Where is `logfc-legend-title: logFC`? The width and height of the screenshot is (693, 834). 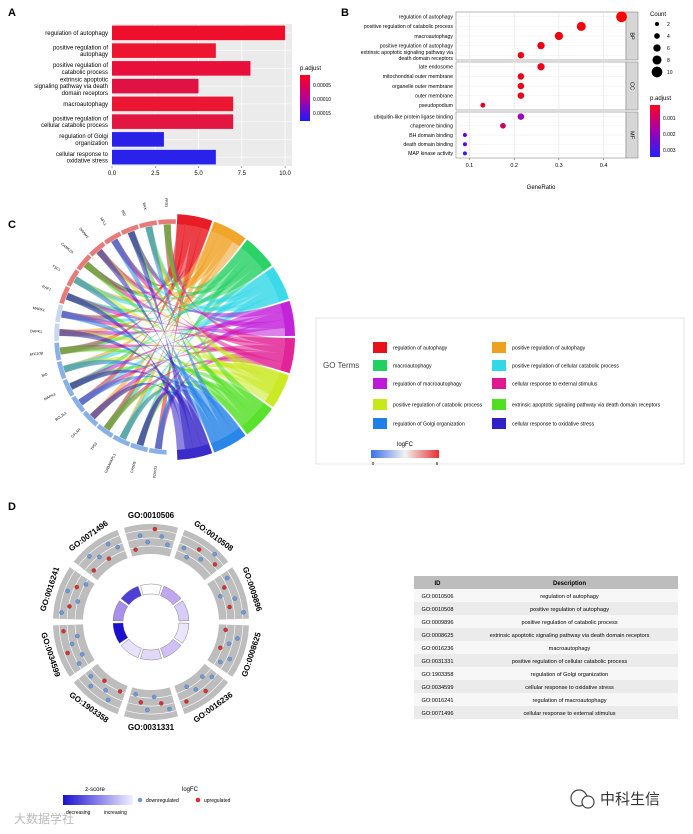 logfc-legend-title: logFC is located at coordinates (190, 790).